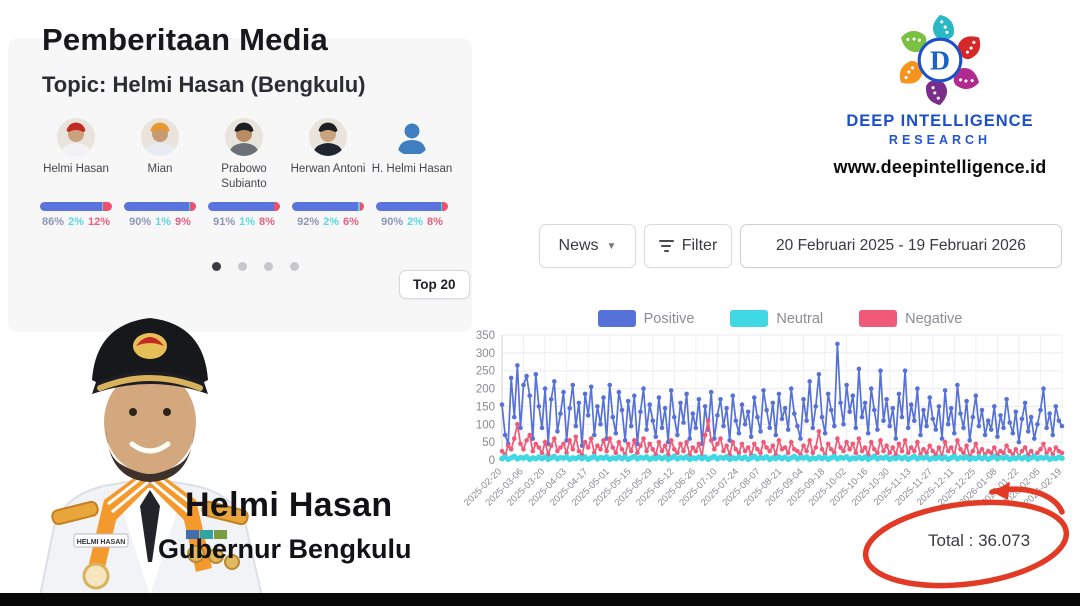 The image size is (1080, 606). Describe the element at coordinates (540, 599) in the screenshot. I see `bottom-black-bar` at that location.